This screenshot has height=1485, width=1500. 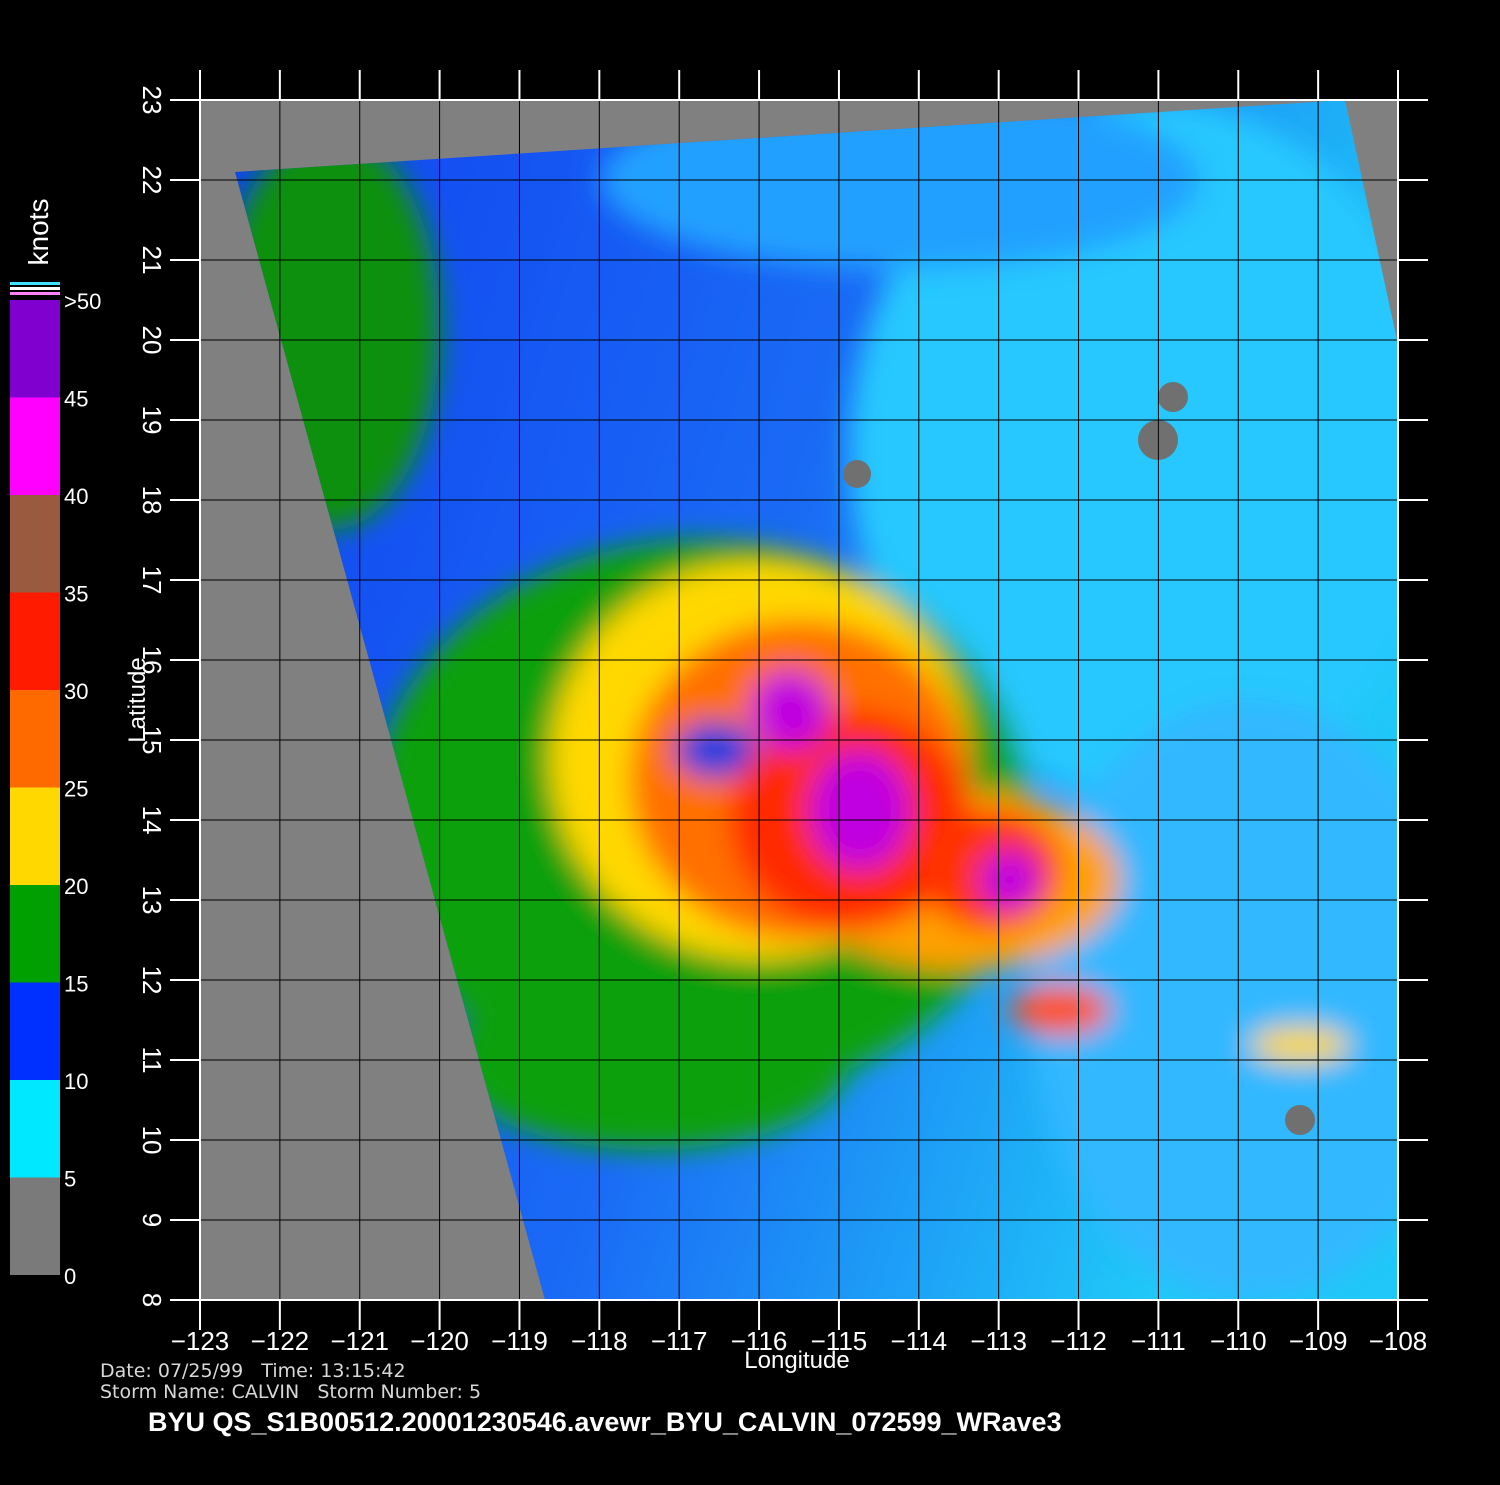 What do you see at coordinates (152, 1300) in the screenshot?
I see `y-tick-label: 8` at bounding box center [152, 1300].